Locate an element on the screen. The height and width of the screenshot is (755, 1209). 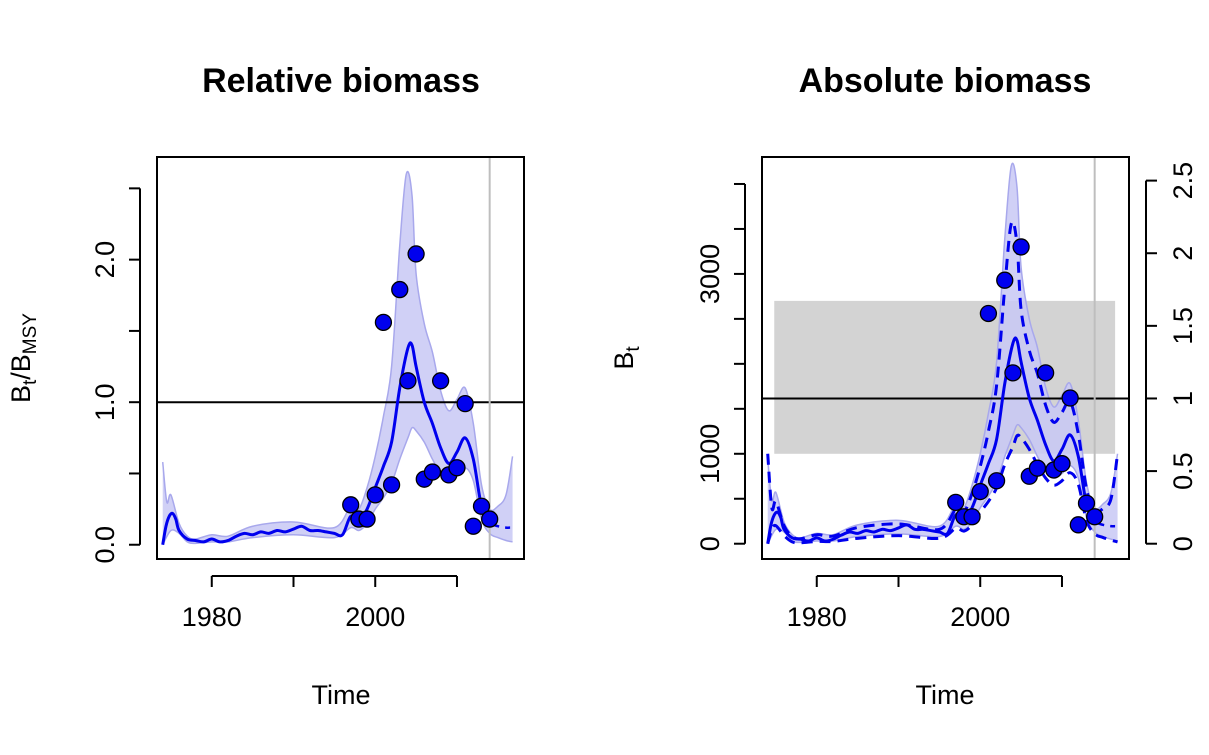
y-axis-label: Bt is located at coordinates (626, 358).